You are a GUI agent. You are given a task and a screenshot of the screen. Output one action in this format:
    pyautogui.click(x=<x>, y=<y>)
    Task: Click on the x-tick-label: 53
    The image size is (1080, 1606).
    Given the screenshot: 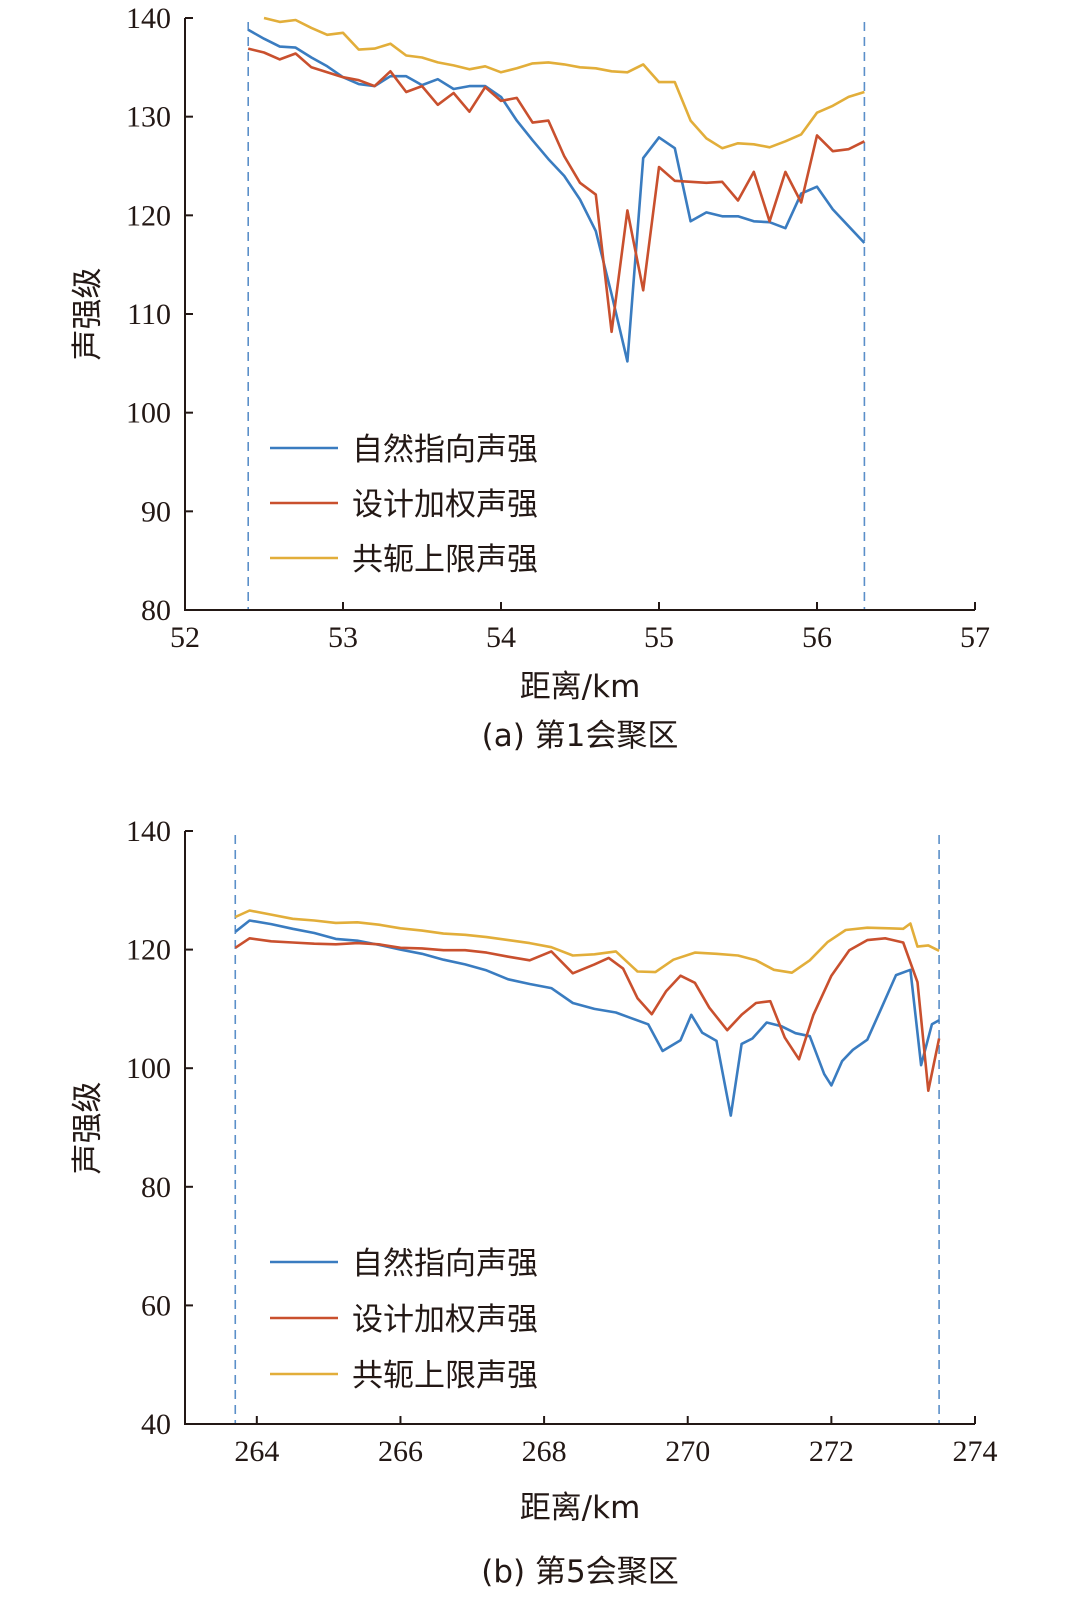 What is the action you would take?
    pyautogui.click(x=343, y=637)
    